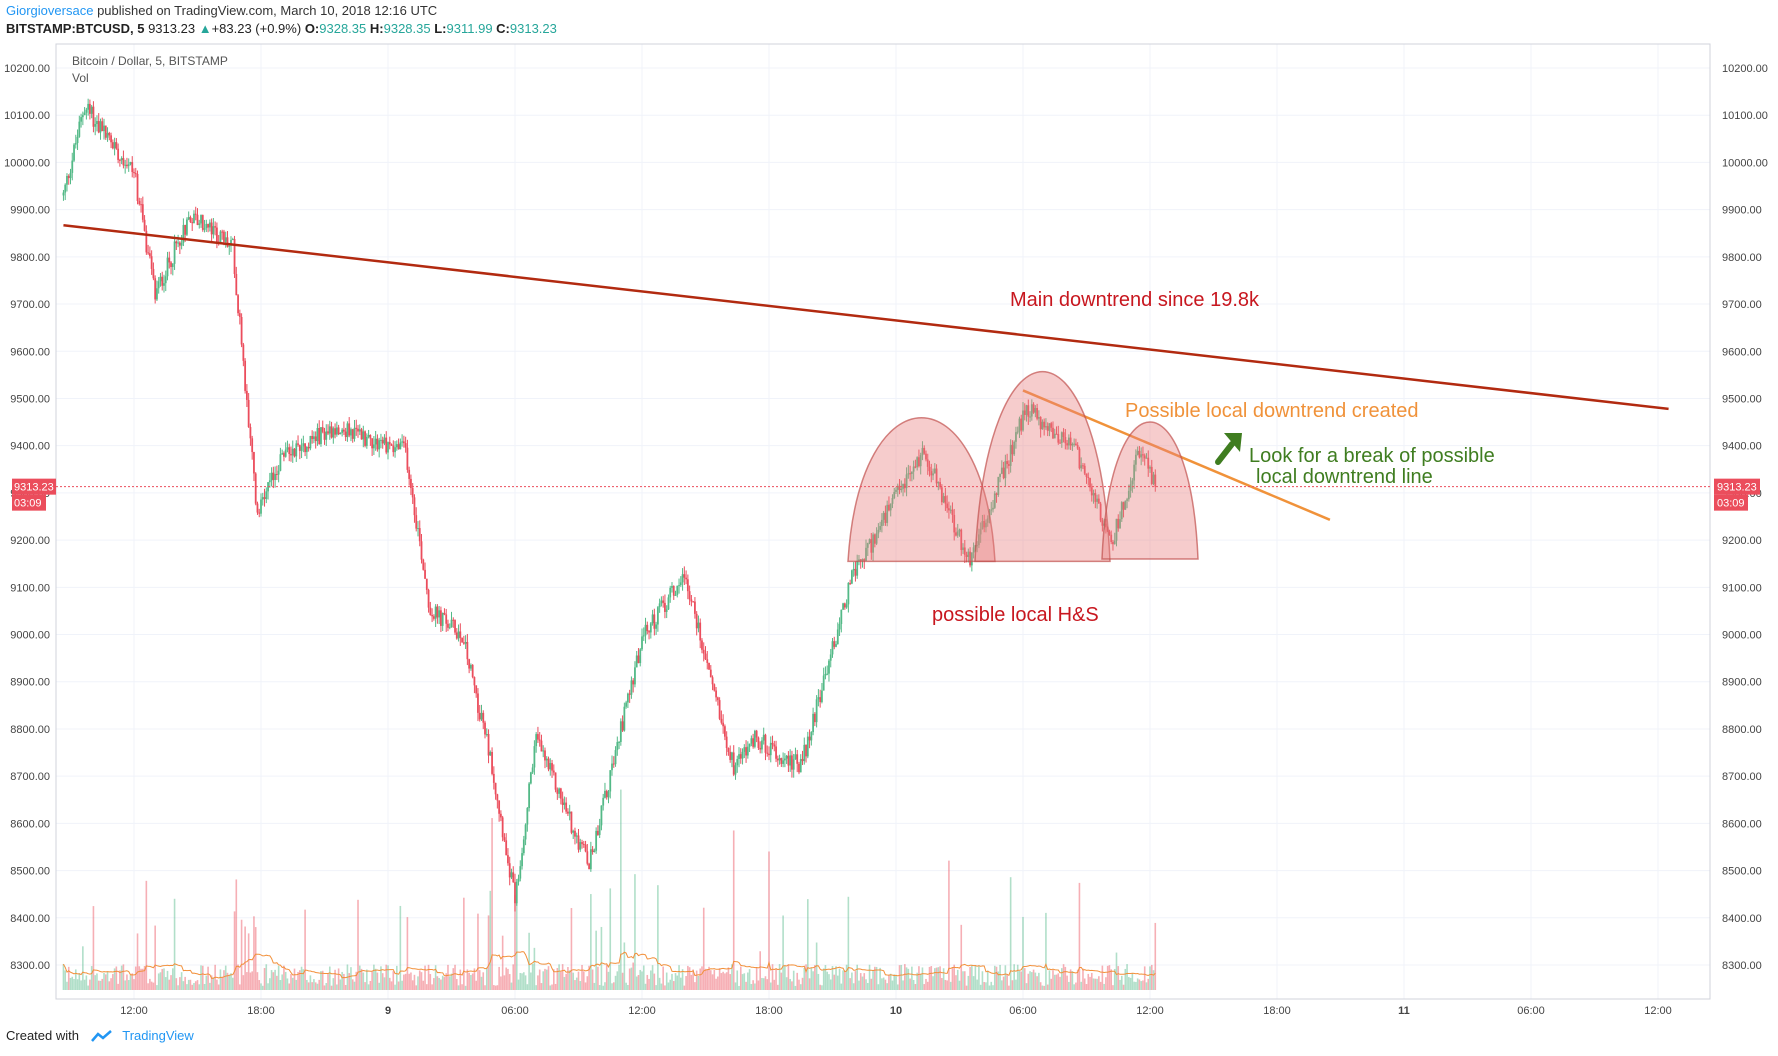  Describe the element at coordinates (469, 28) in the screenshot. I see `low-value: 9311.99` at that location.